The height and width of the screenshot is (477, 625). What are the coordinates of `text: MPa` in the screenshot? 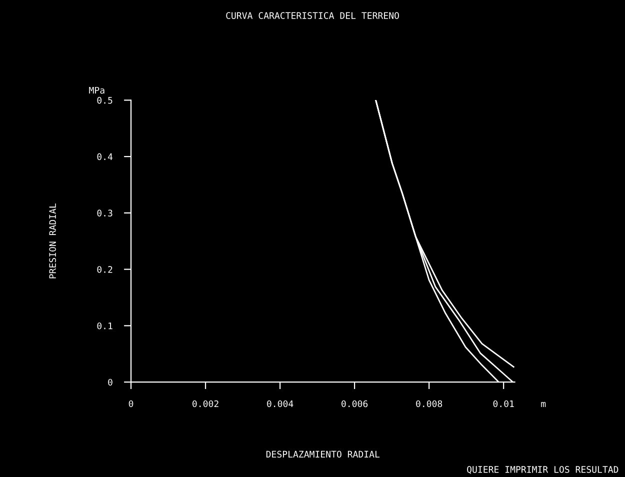 It's located at (96, 90).